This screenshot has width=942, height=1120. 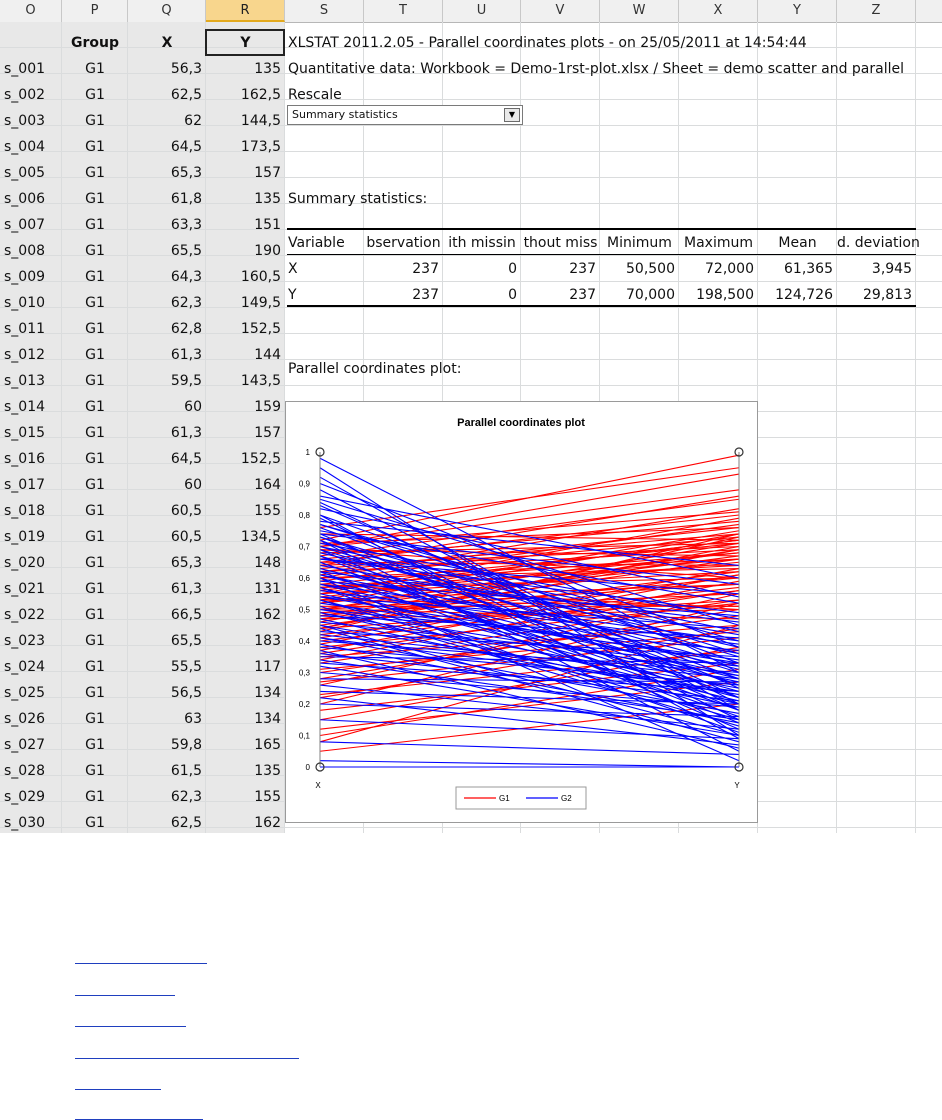 What do you see at coordinates (316, 243) in the screenshot?
I see `summary-header-cell: Variable` at bounding box center [316, 243].